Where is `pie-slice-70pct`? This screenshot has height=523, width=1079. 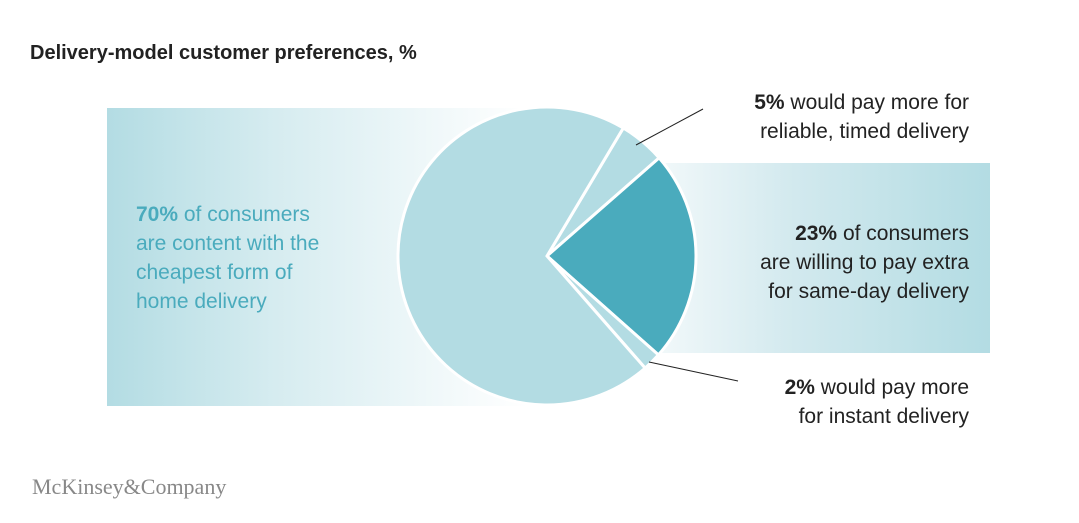
pie-slice-70pct is located at coordinates (522, 256).